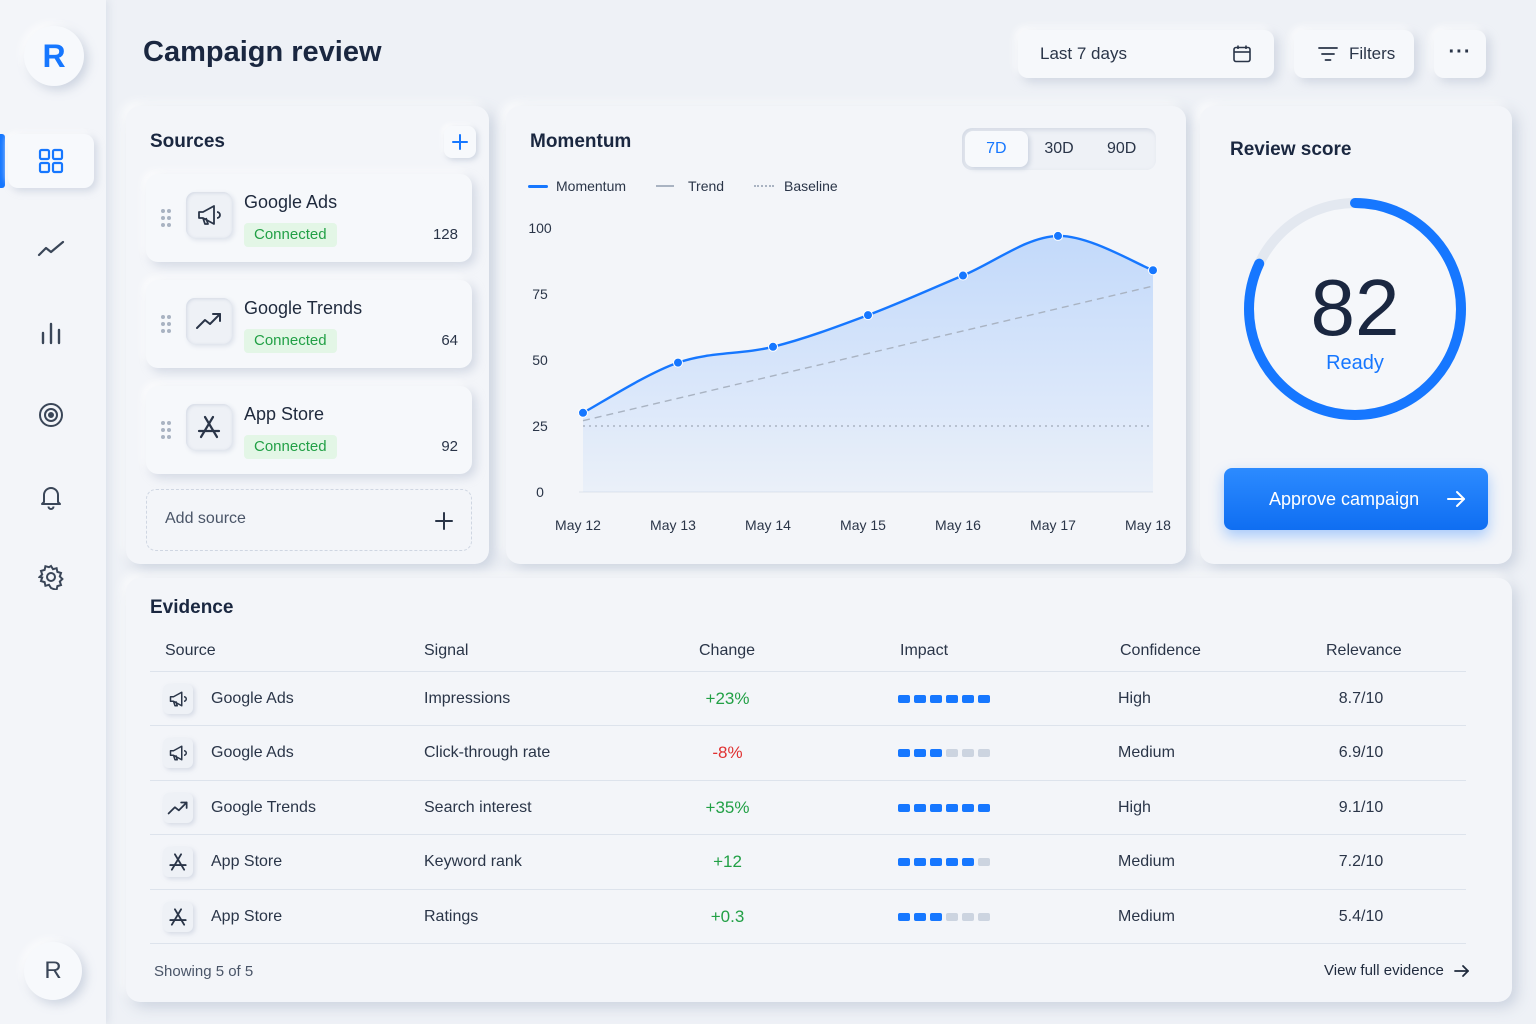 This screenshot has width=1536, height=1024. I want to click on source-item-google-trends: Google Trends Connected 64, so click(309, 324).